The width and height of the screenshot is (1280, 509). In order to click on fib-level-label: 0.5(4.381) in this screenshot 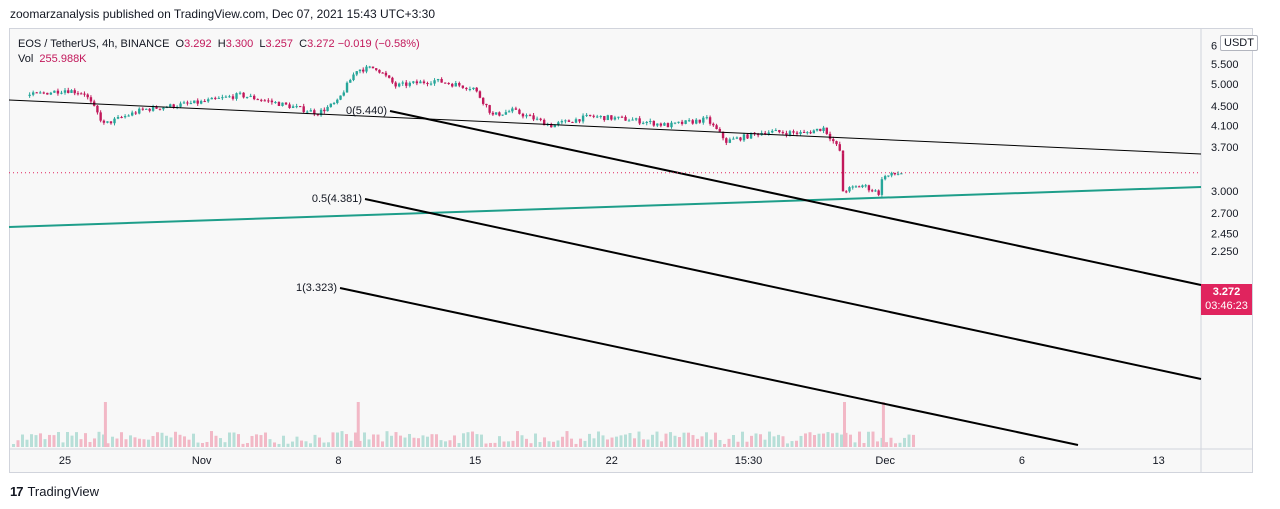, I will do `click(337, 199)`.